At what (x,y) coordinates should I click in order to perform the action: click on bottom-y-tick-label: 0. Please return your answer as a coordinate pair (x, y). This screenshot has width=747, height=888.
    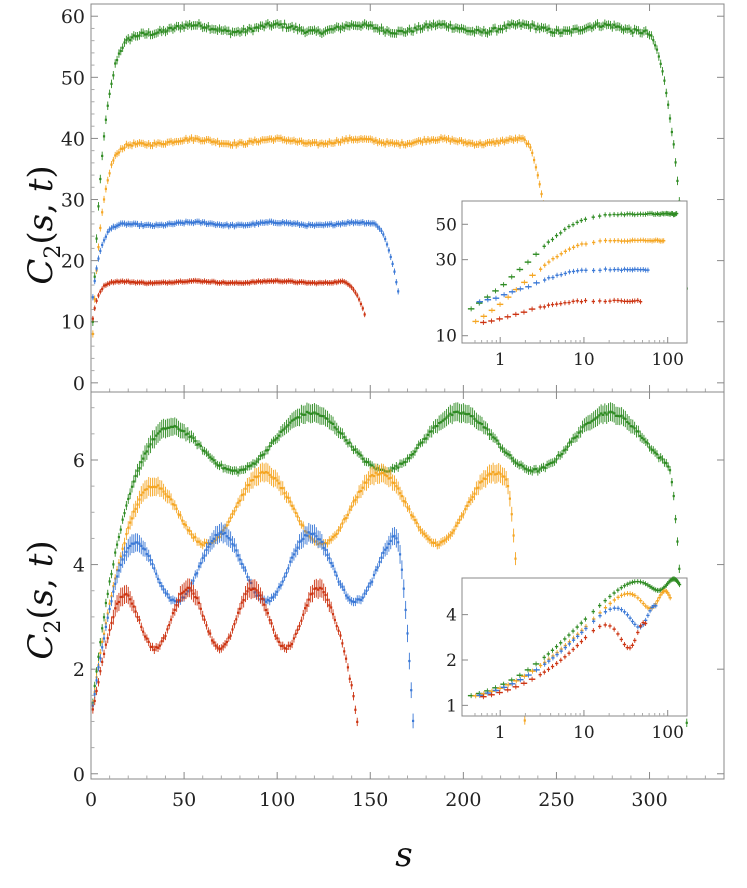
    Looking at the image, I should click on (79, 775).